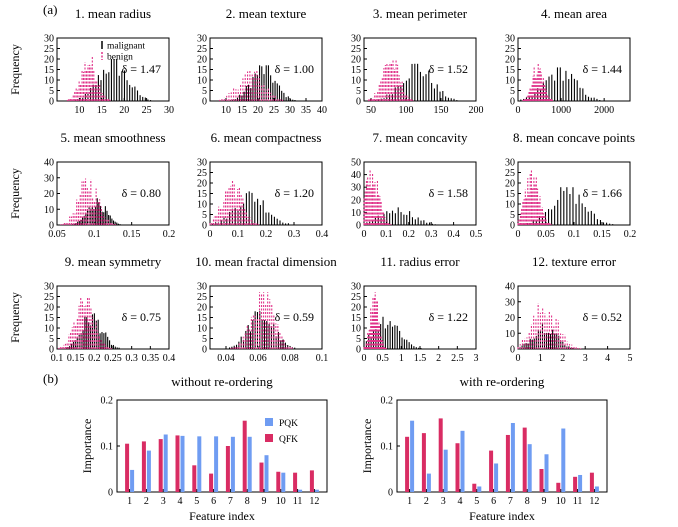  What do you see at coordinates (120, 58) in the screenshot?
I see `legend-benign-label: benign` at bounding box center [120, 58].